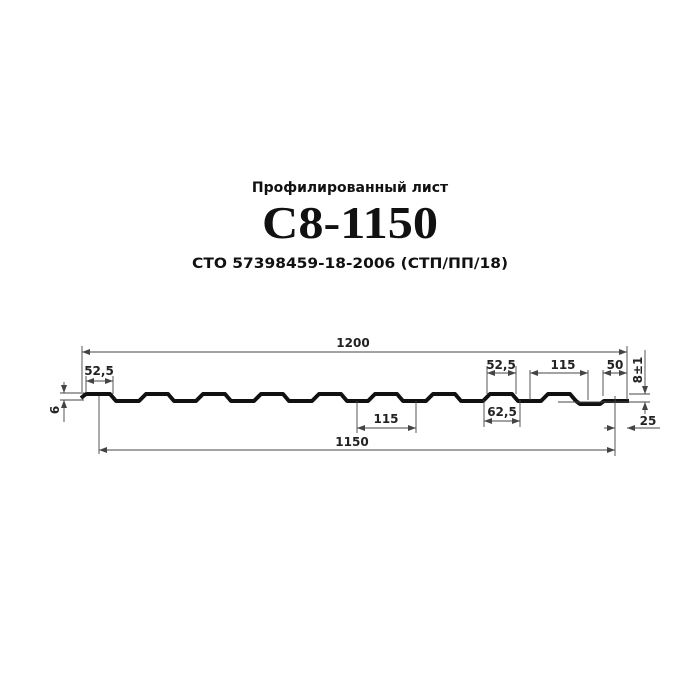  What do you see at coordinates (385, 419) in the screenshot?
I see `dim-pitch-bottom: 115` at bounding box center [385, 419].